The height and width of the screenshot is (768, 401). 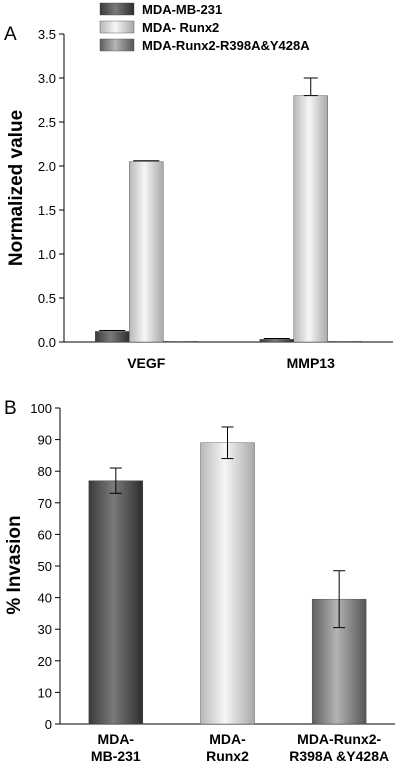 I want to click on panel-a-y-tick-label: 1.0, so click(x=47, y=254).